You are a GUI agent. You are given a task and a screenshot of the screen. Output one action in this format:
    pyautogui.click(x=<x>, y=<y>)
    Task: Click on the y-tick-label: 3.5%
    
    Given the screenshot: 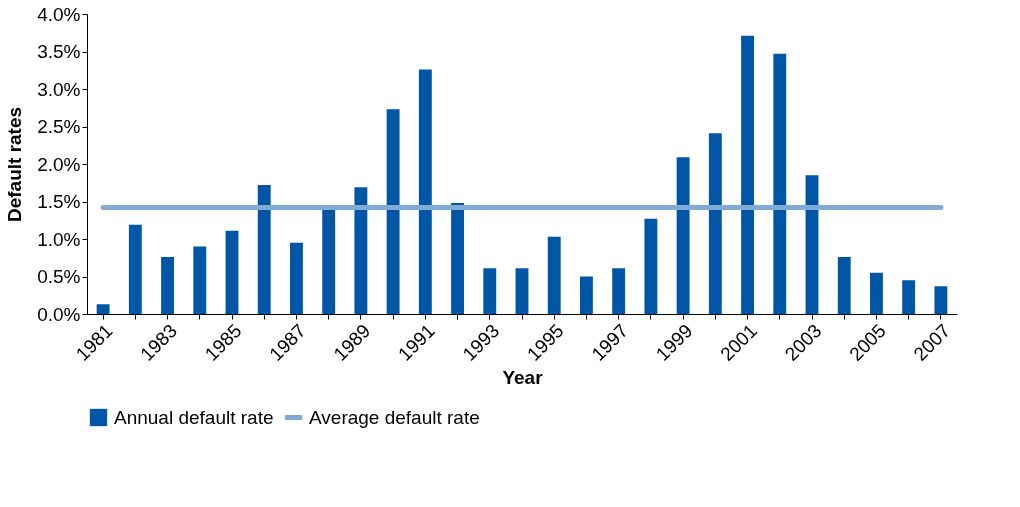 What is the action you would take?
    pyautogui.click(x=59, y=51)
    